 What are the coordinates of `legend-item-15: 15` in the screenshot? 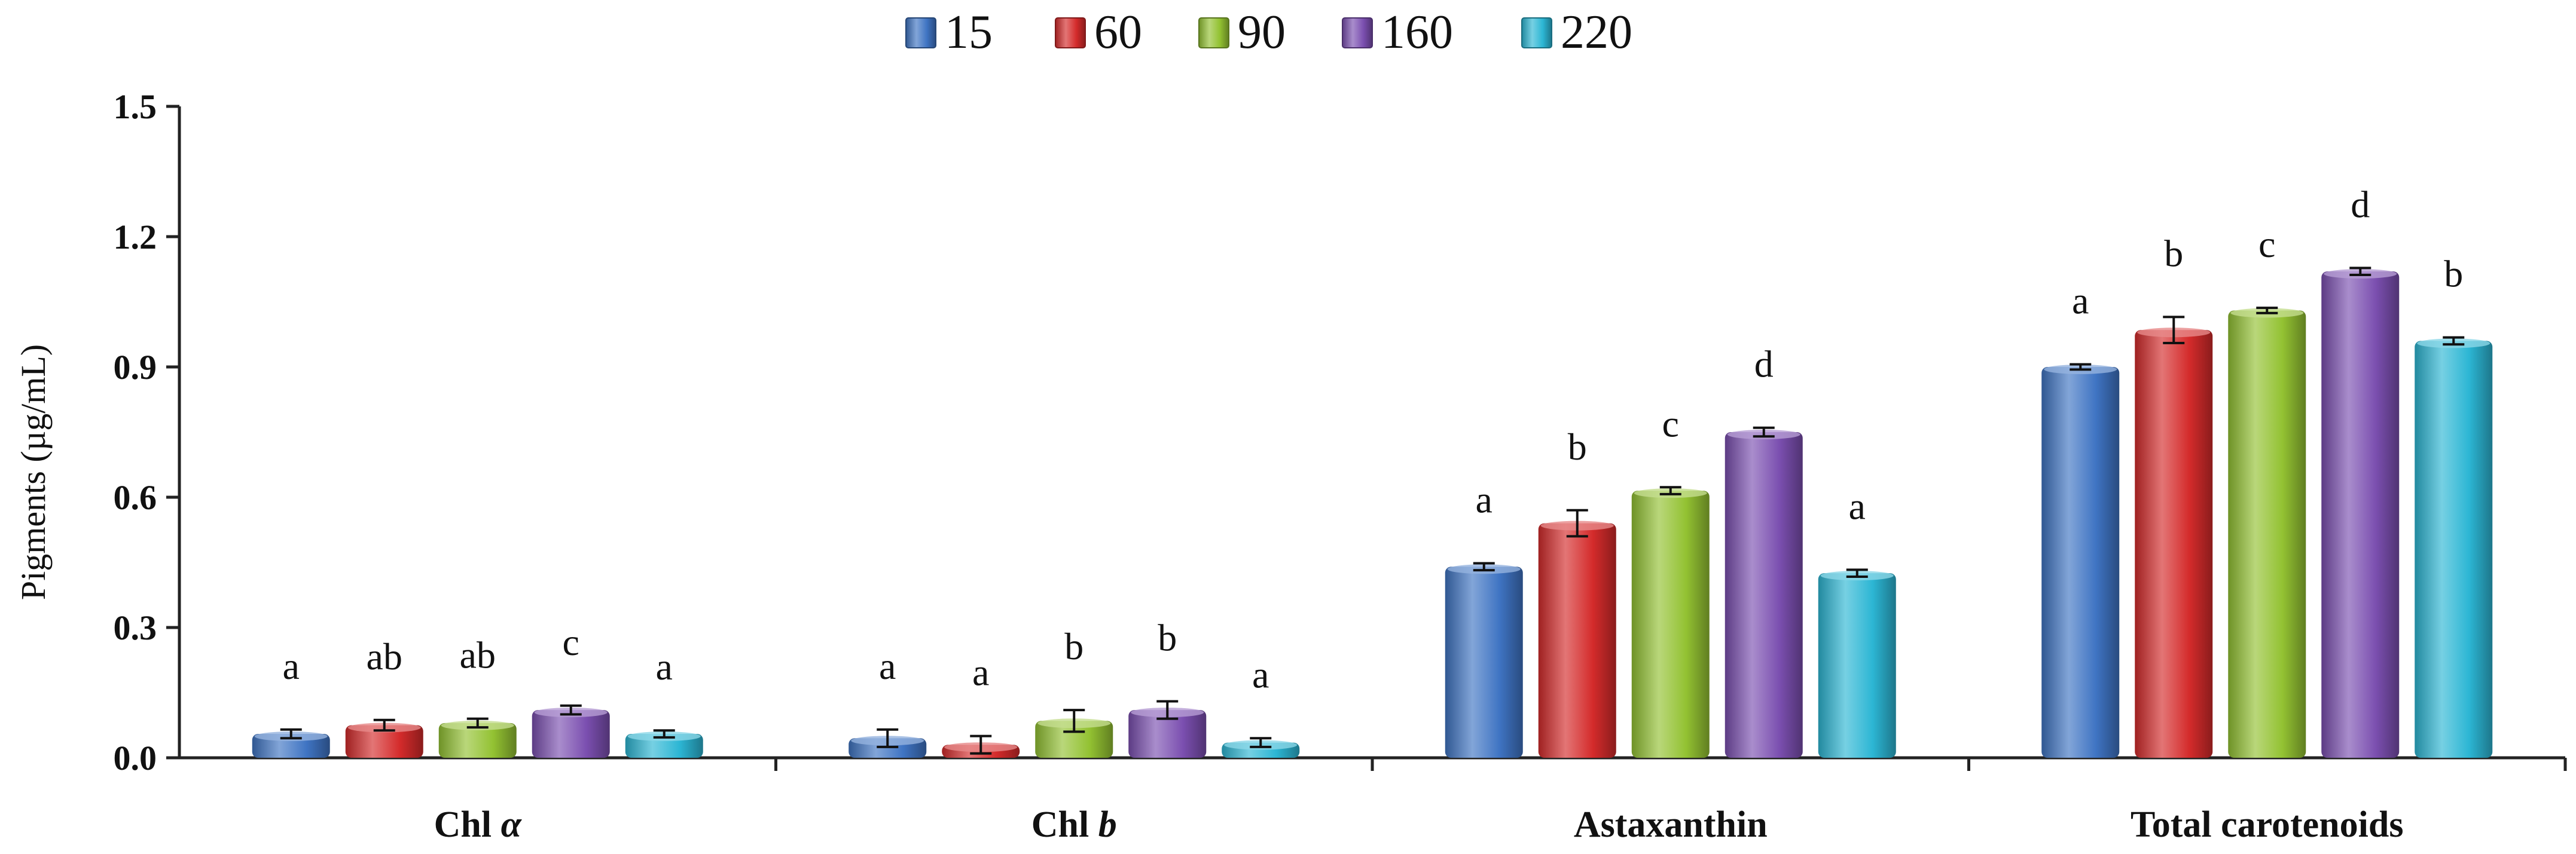 It's located at (949, 32).